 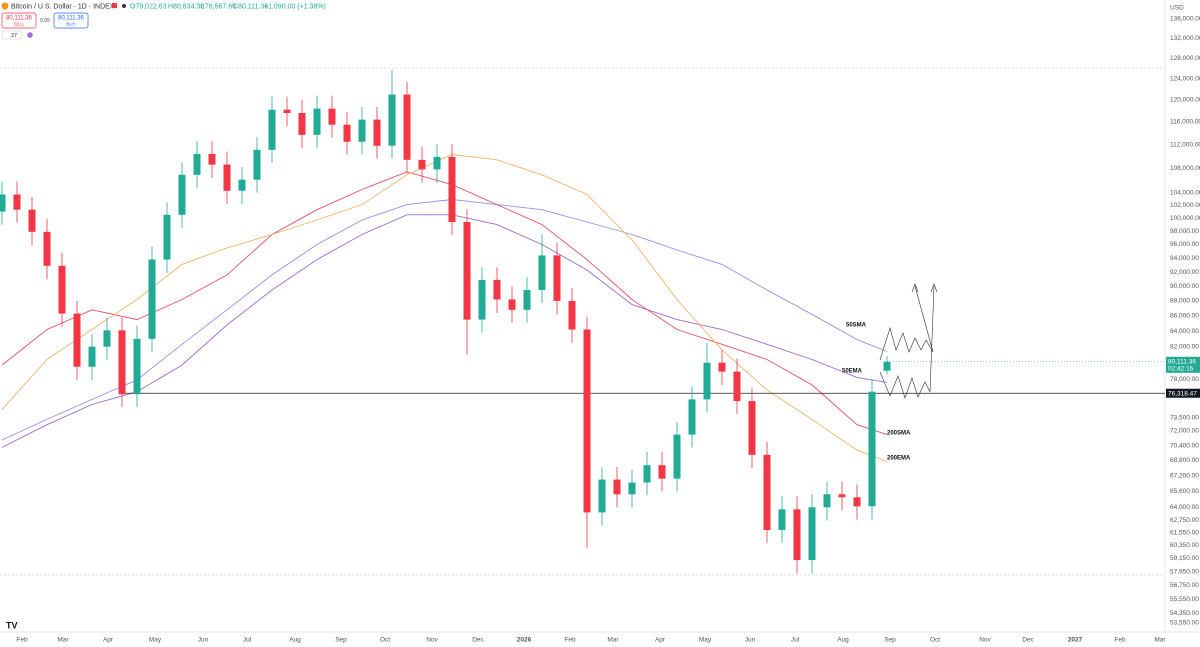 I want to click on sell-price: 80,111.36, so click(x=19, y=19).